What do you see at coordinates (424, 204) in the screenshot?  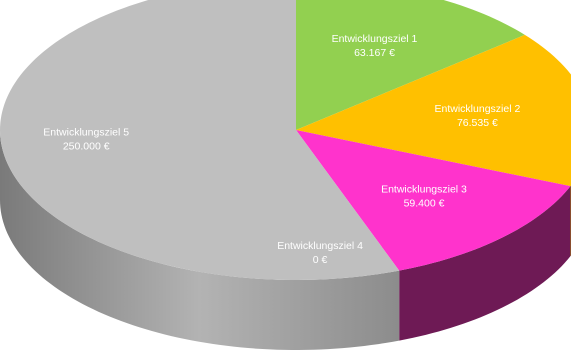 I see `slice-value-label: 59.400 €` at bounding box center [424, 204].